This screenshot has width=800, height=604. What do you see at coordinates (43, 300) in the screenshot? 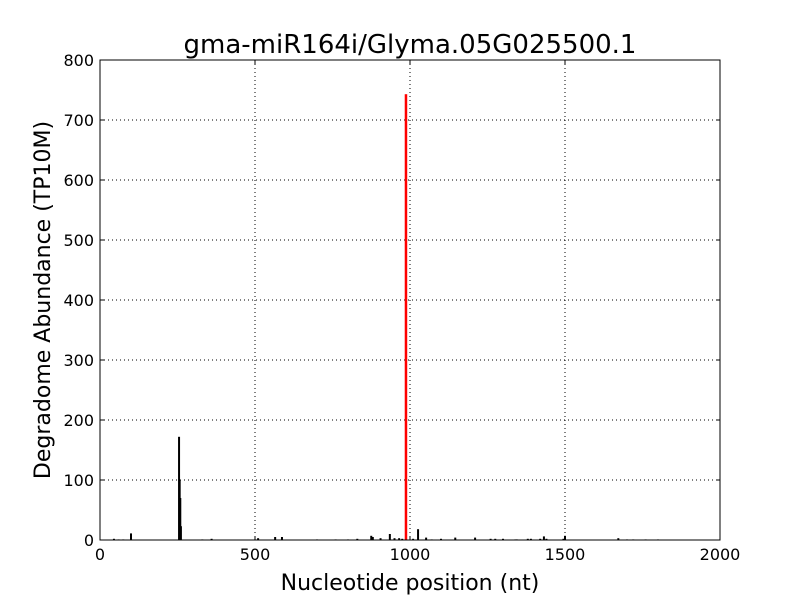
I see `y-axis-label: Degradome Abundance (TP10M)` at bounding box center [43, 300].